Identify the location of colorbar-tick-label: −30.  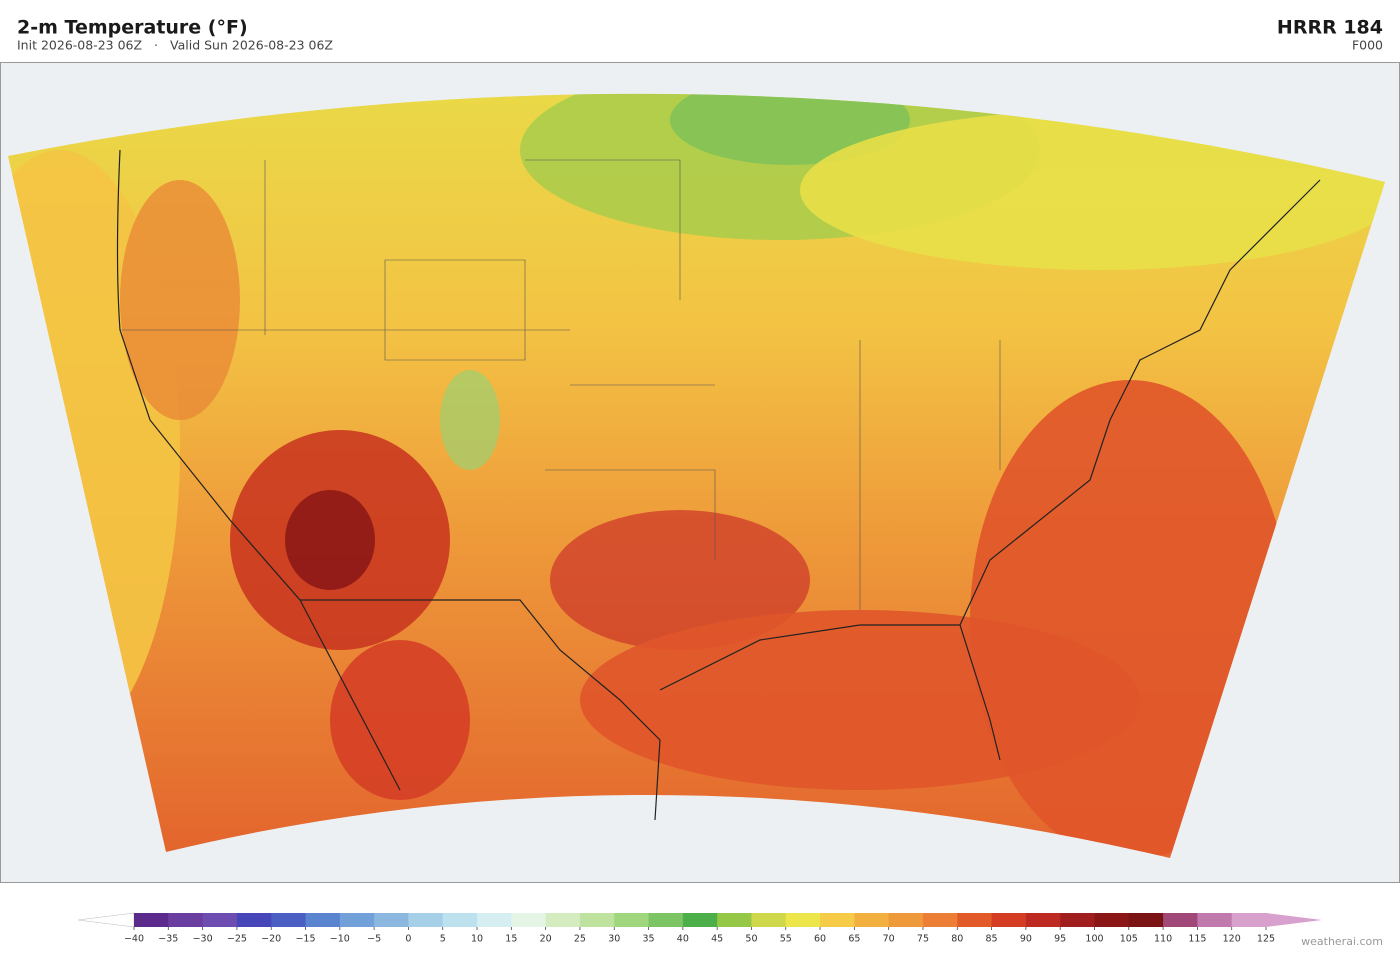
(203, 939).